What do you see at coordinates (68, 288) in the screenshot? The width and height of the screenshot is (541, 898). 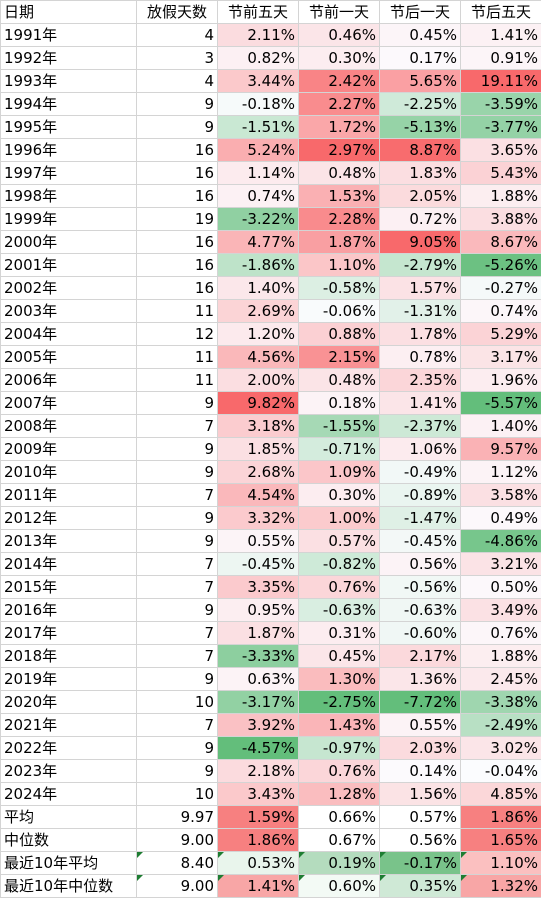 I see `year-cell: 2002年` at bounding box center [68, 288].